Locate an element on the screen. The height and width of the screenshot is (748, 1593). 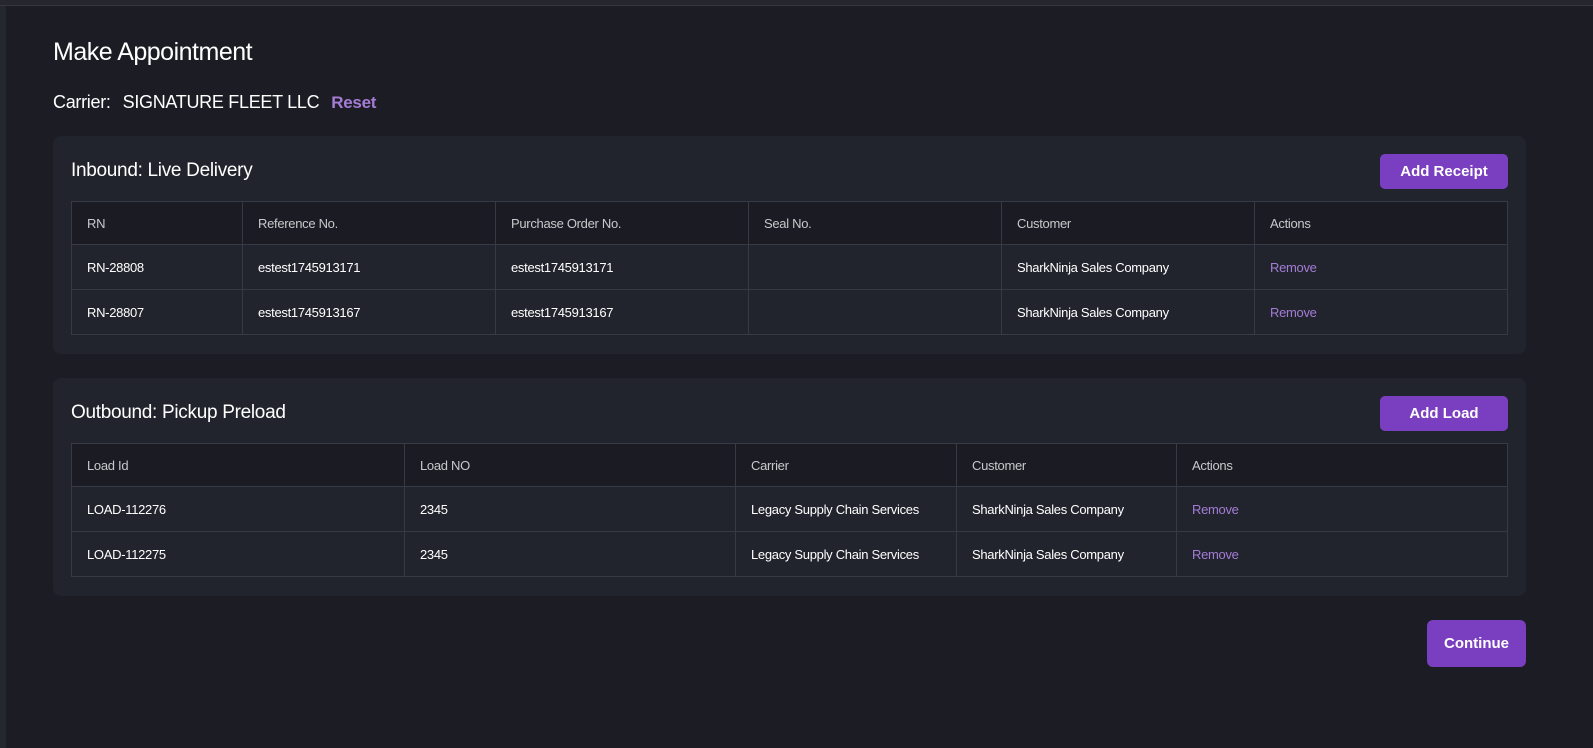
column-header: RN is located at coordinates (157, 223).